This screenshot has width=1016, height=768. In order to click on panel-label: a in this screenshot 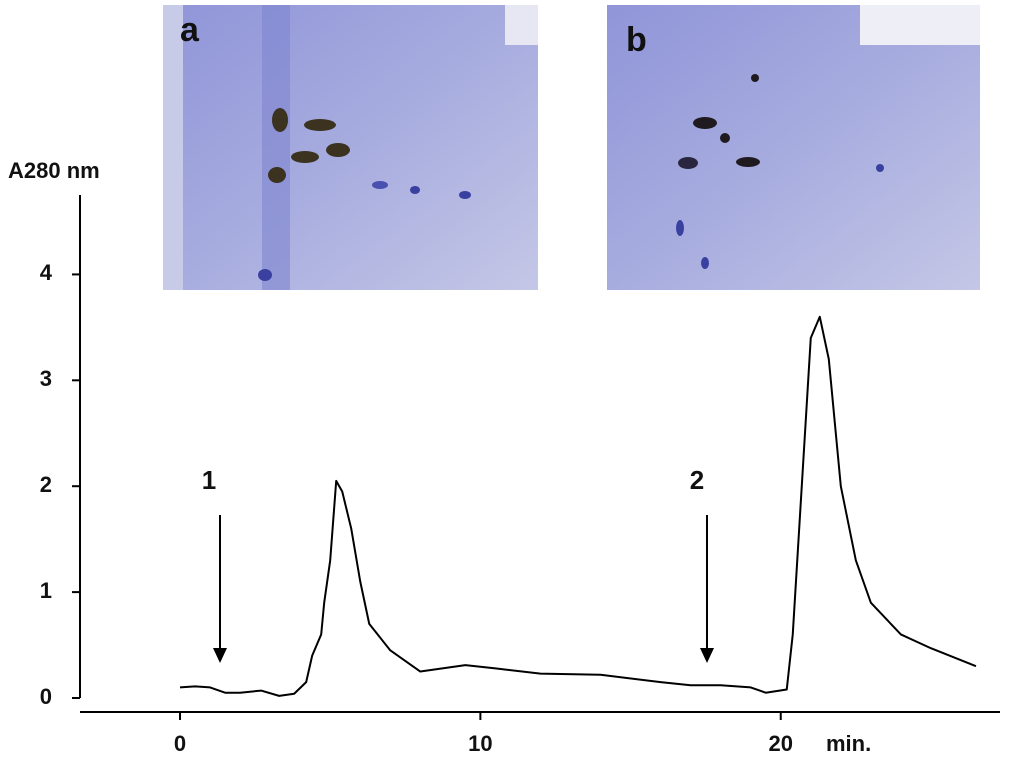, I will do `click(190, 30)`.